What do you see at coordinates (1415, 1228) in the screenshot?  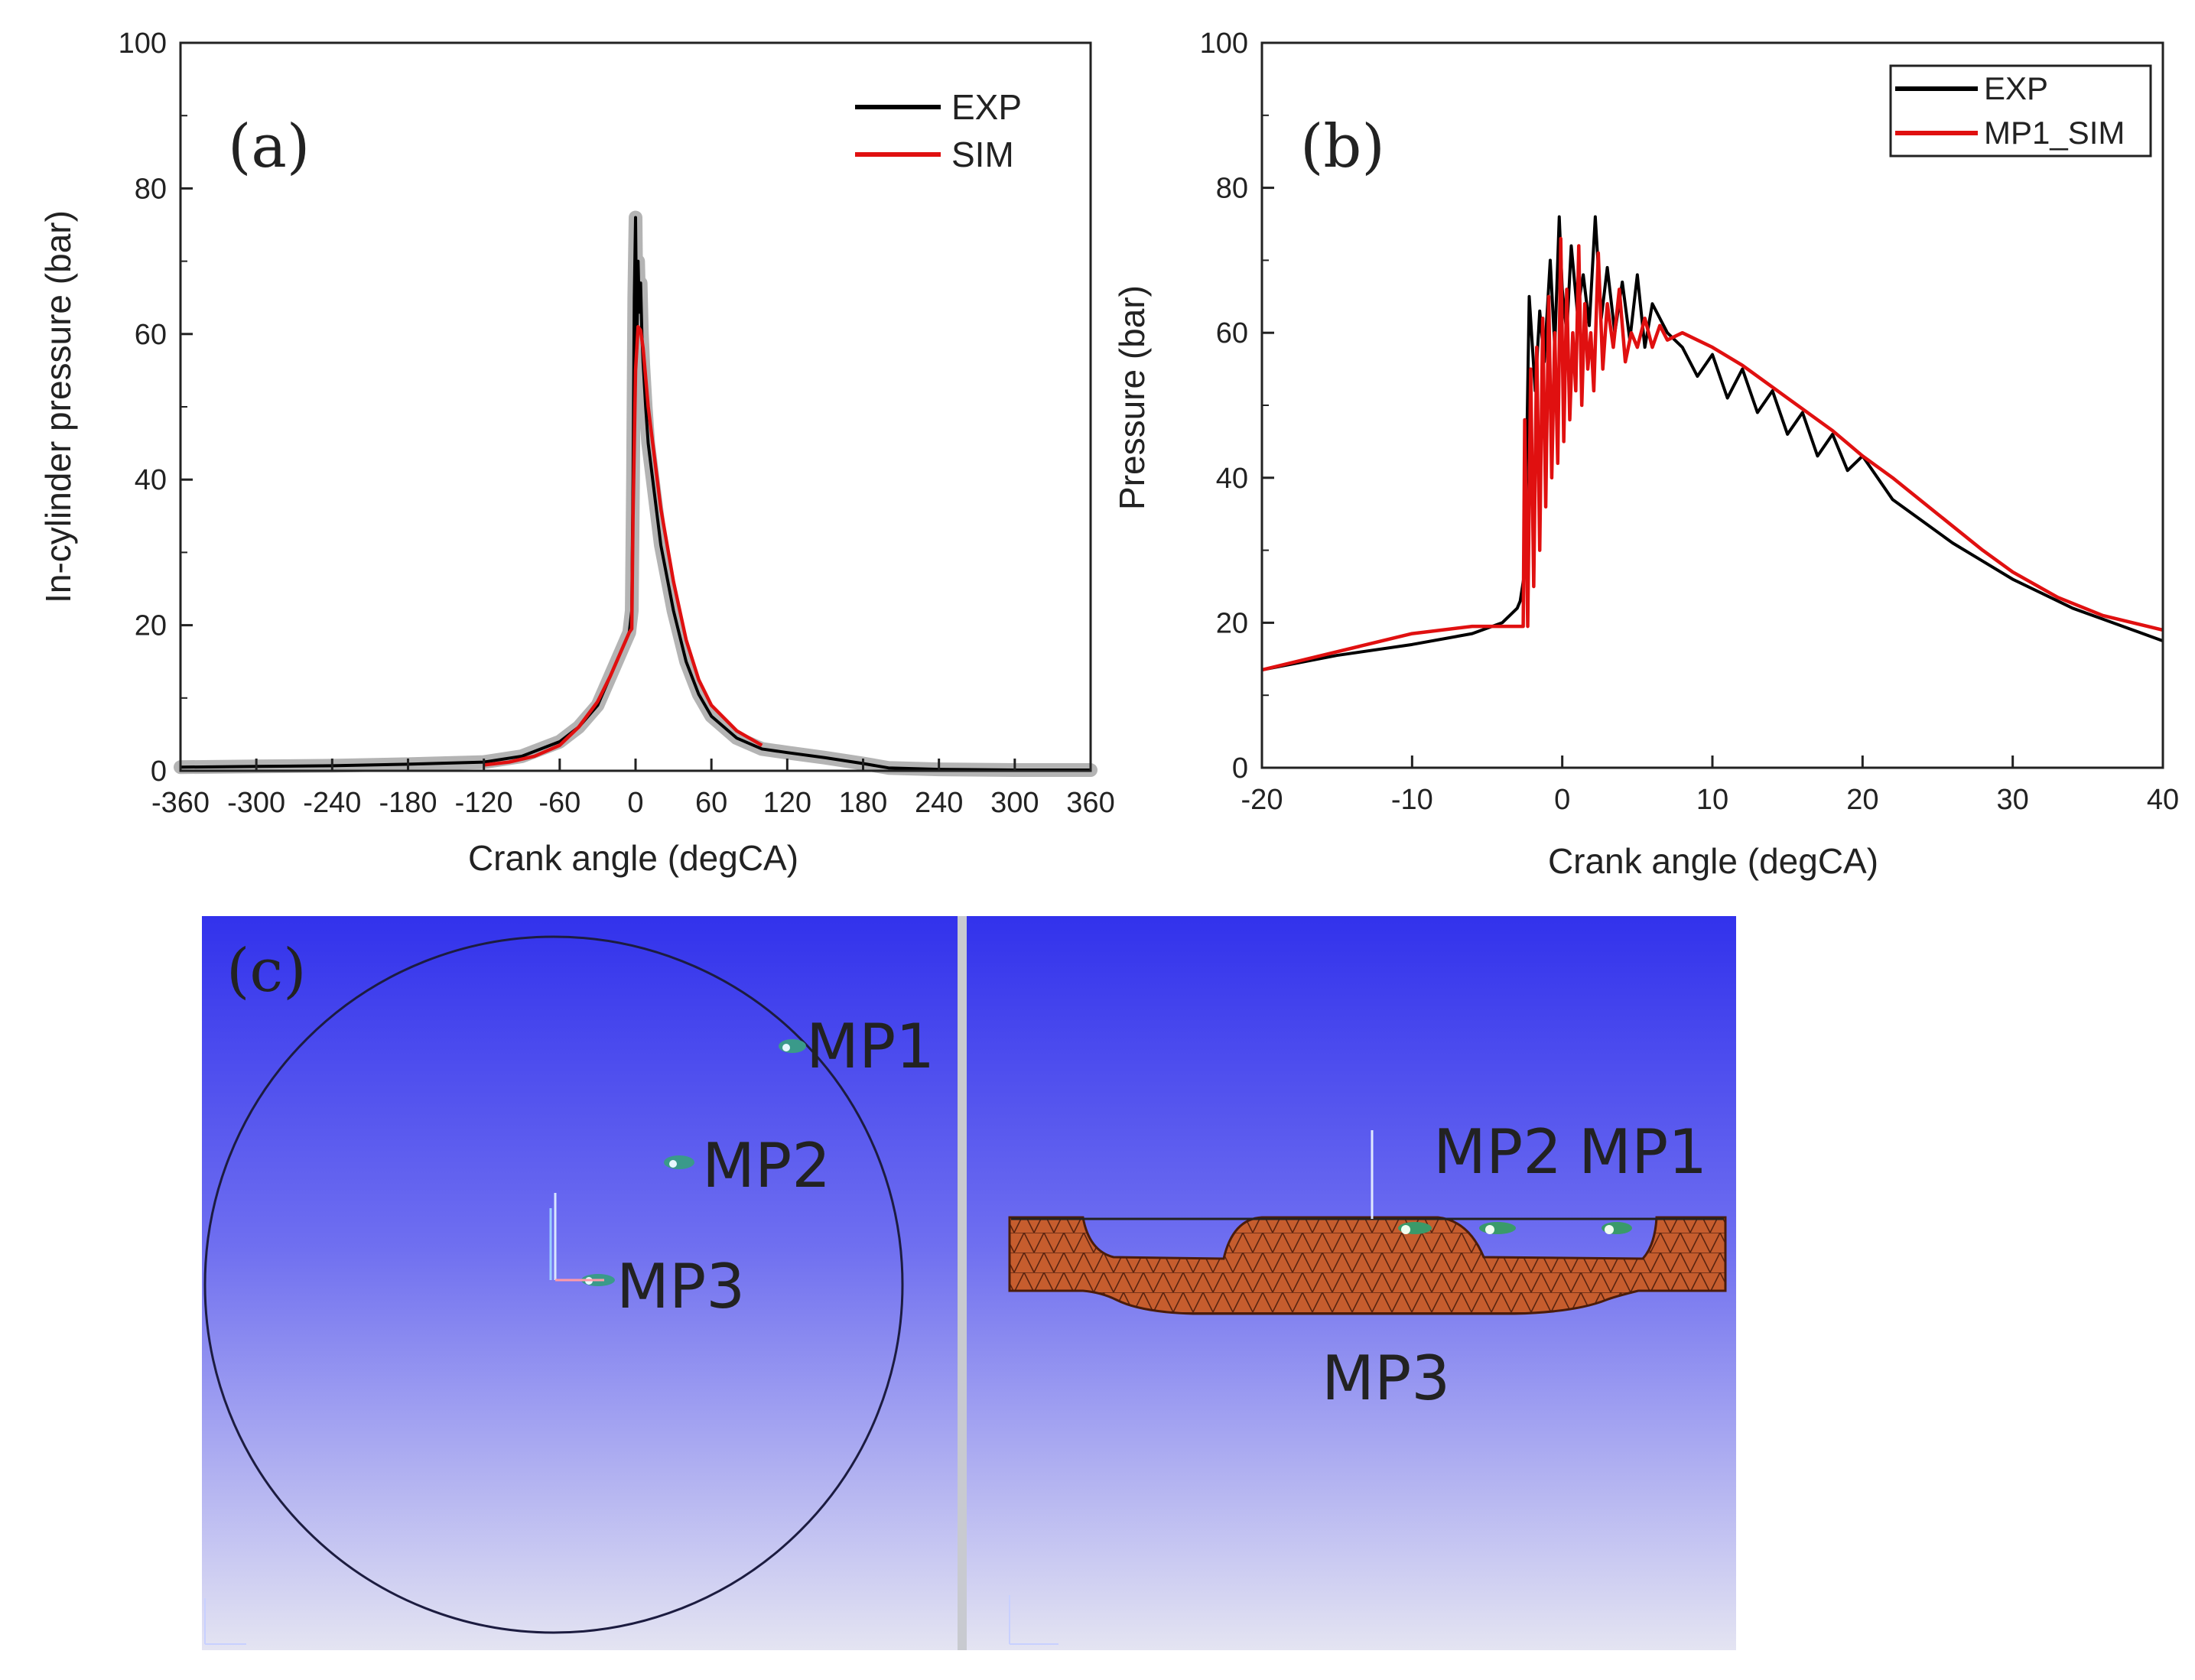 I see `side-mp2-probe-marker` at bounding box center [1415, 1228].